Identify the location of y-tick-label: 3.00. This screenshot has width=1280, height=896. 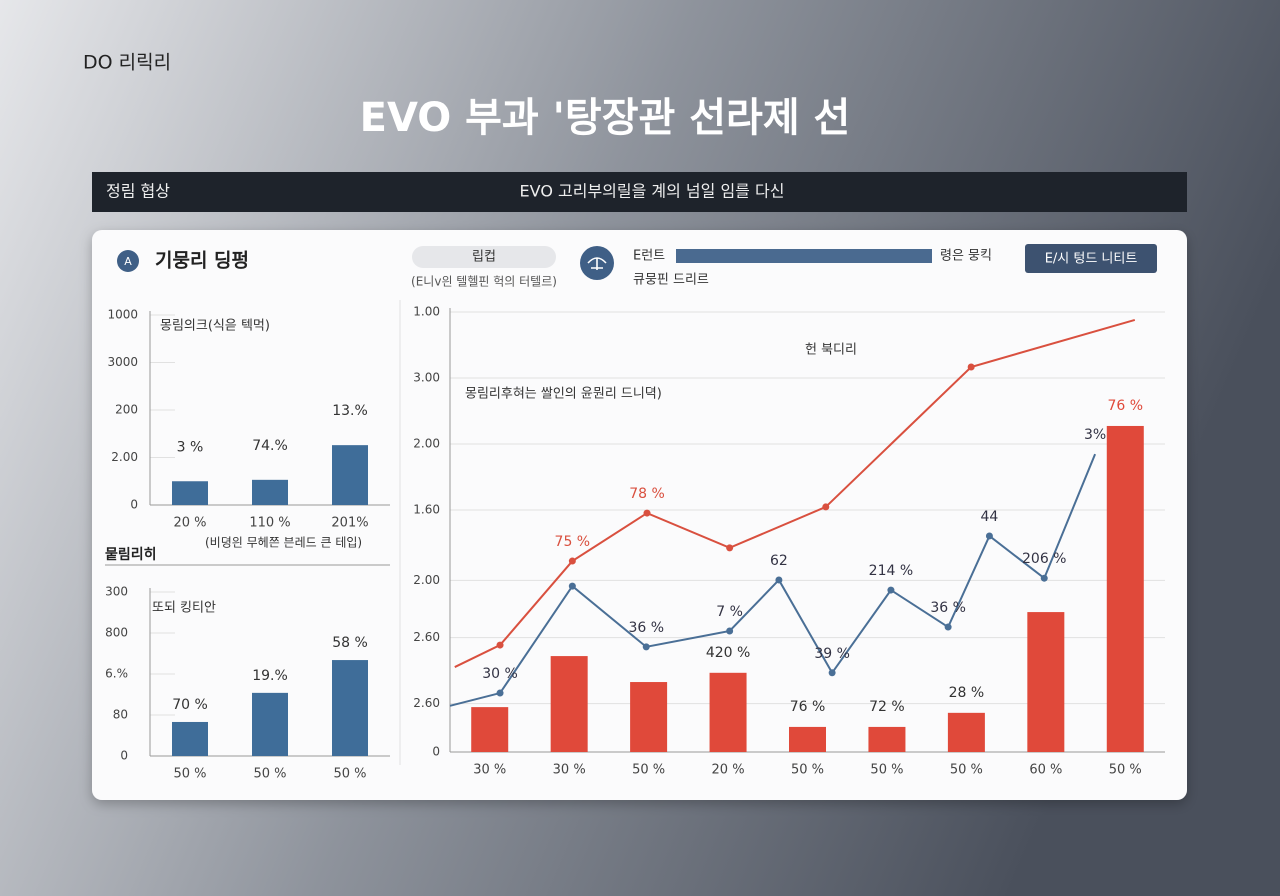
(426, 378).